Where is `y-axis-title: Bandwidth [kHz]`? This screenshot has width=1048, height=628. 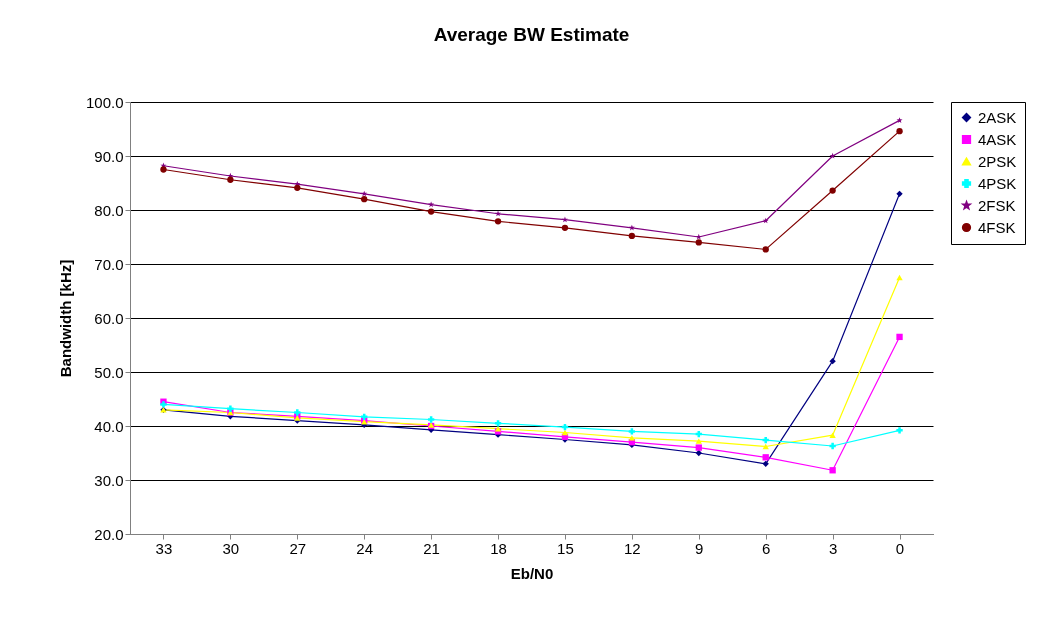 y-axis-title: Bandwidth [kHz] is located at coordinates (65, 318).